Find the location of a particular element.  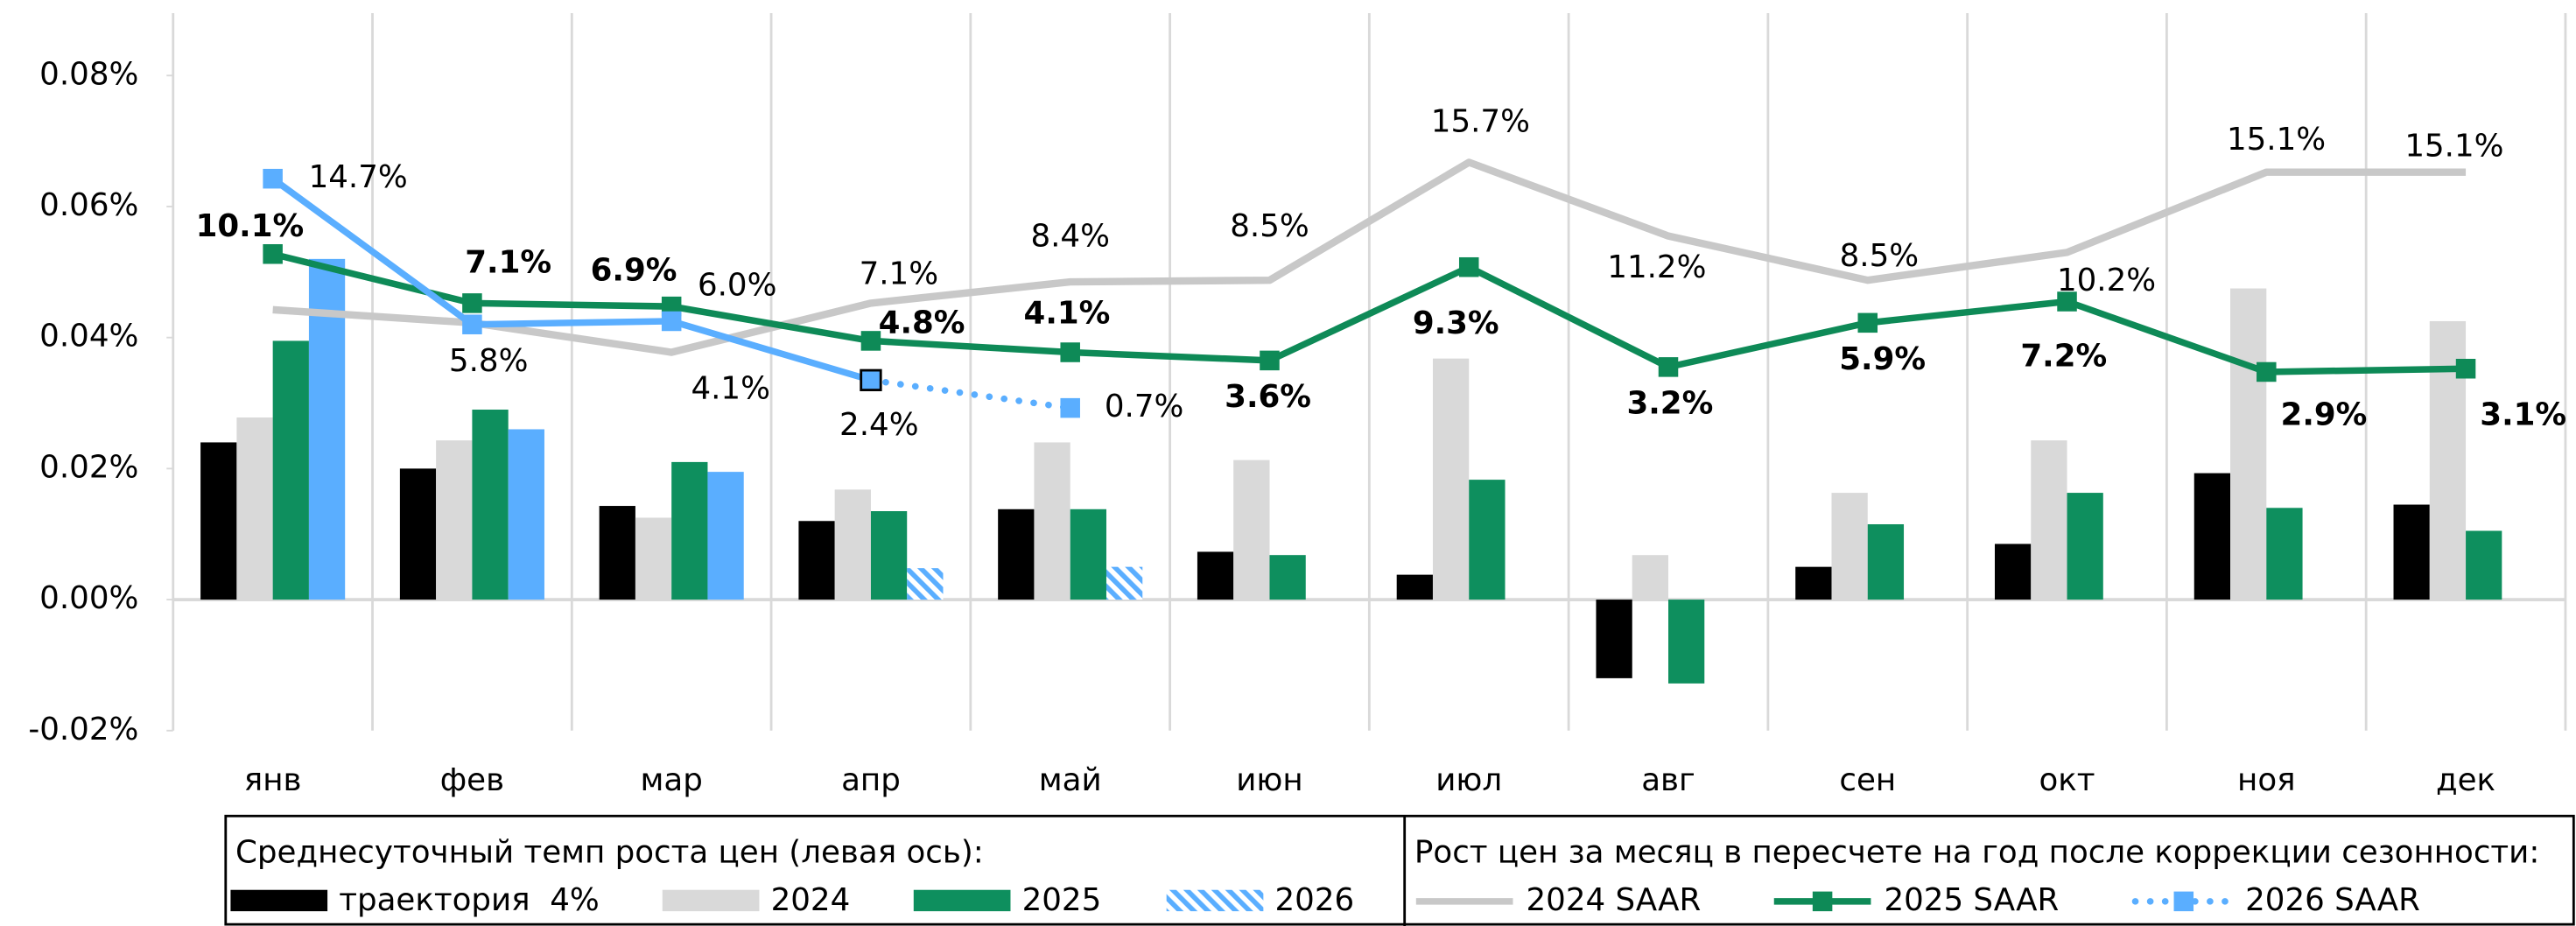

legend-label: 2026 SAAR is located at coordinates (2332, 900).